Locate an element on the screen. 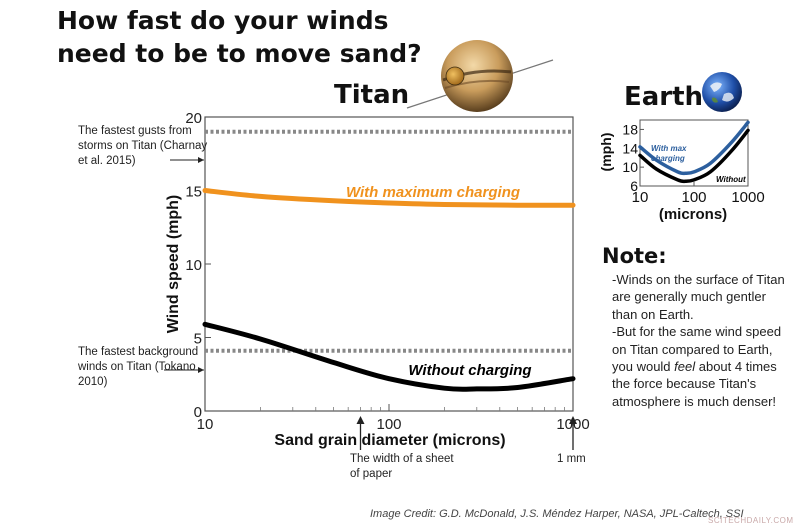 The image size is (800, 530). inset-x-tick-label: 1000 is located at coordinates (747, 197).